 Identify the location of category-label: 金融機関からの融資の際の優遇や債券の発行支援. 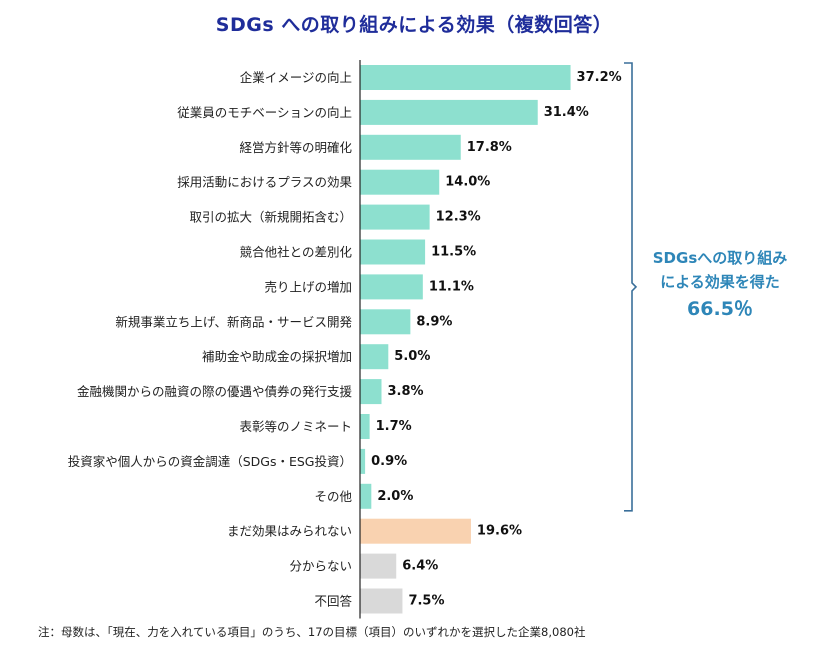
(215, 391).